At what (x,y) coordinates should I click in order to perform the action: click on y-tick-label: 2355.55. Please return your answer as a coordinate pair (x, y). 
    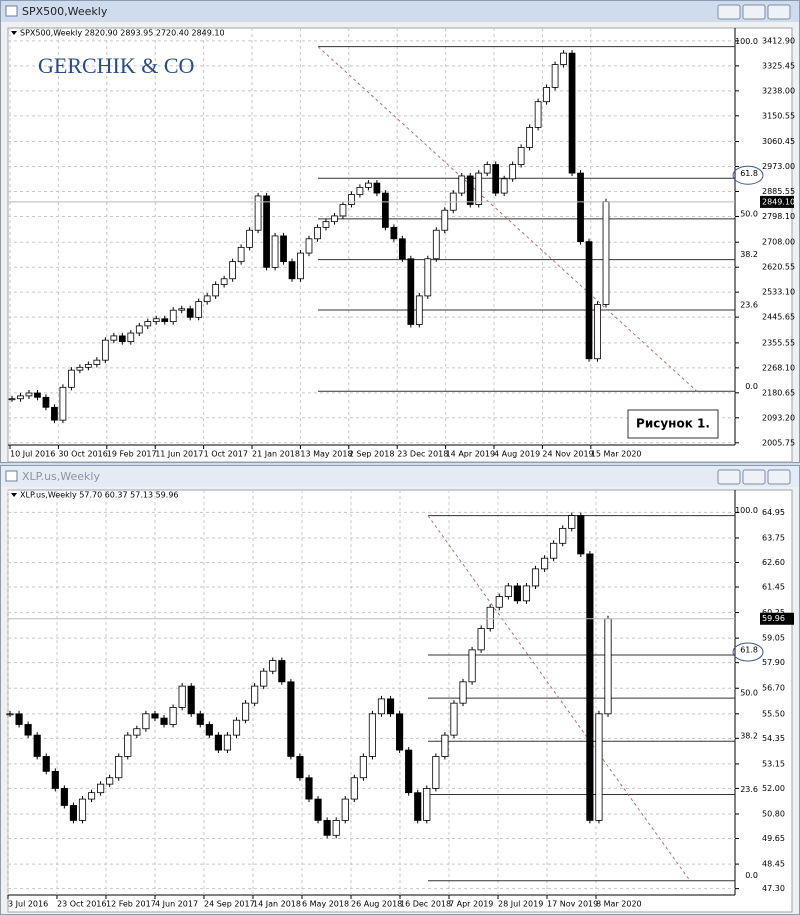
    Looking at the image, I should click on (778, 342).